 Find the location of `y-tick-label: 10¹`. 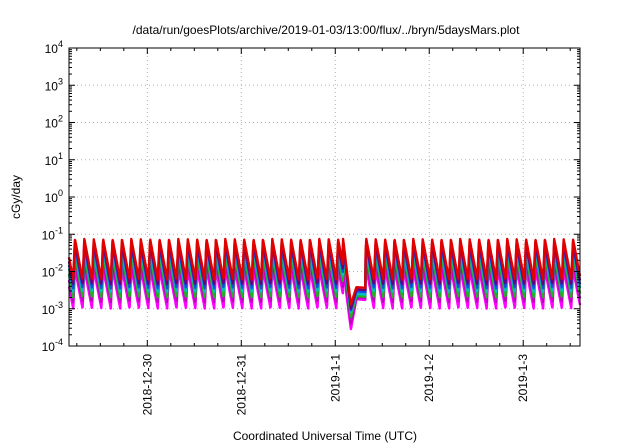

y-tick-label: 10¹ is located at coordinates (54, 159).